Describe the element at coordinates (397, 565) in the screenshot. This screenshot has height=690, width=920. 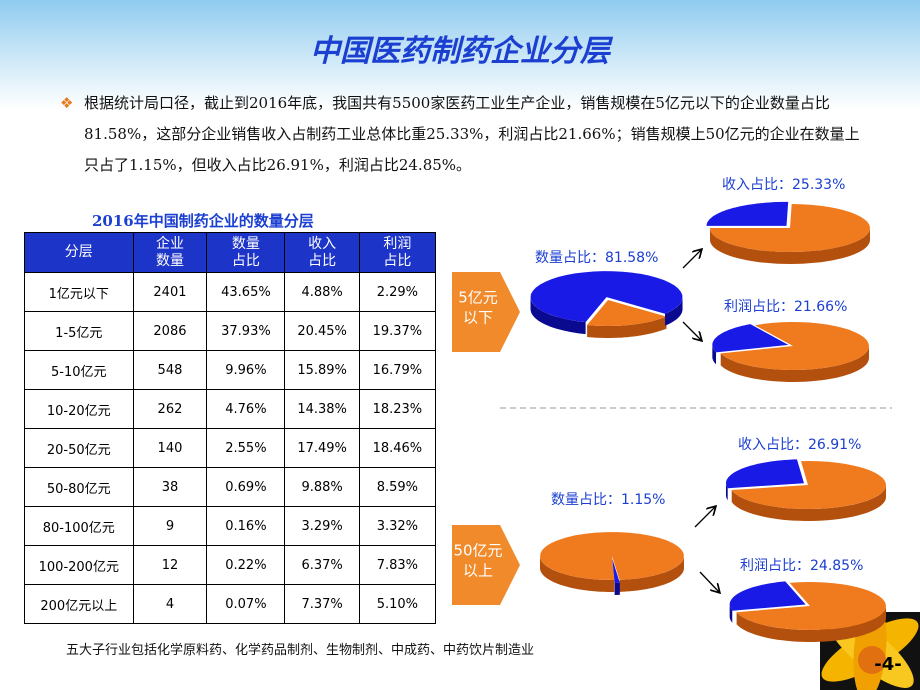
I see `table-cell: 7.83%` at that location.